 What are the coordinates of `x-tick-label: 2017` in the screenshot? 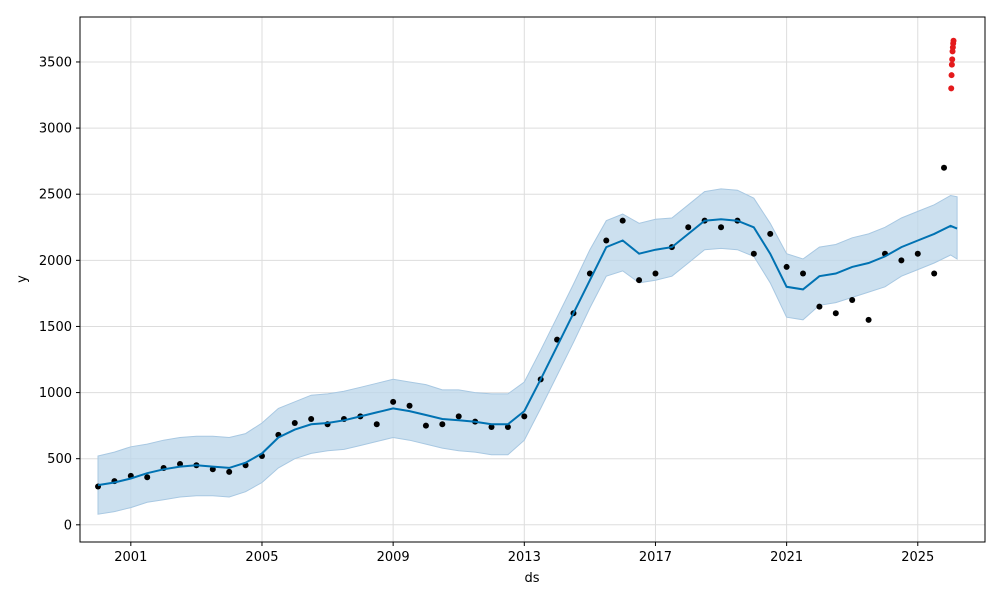 It's located at (655, 557).